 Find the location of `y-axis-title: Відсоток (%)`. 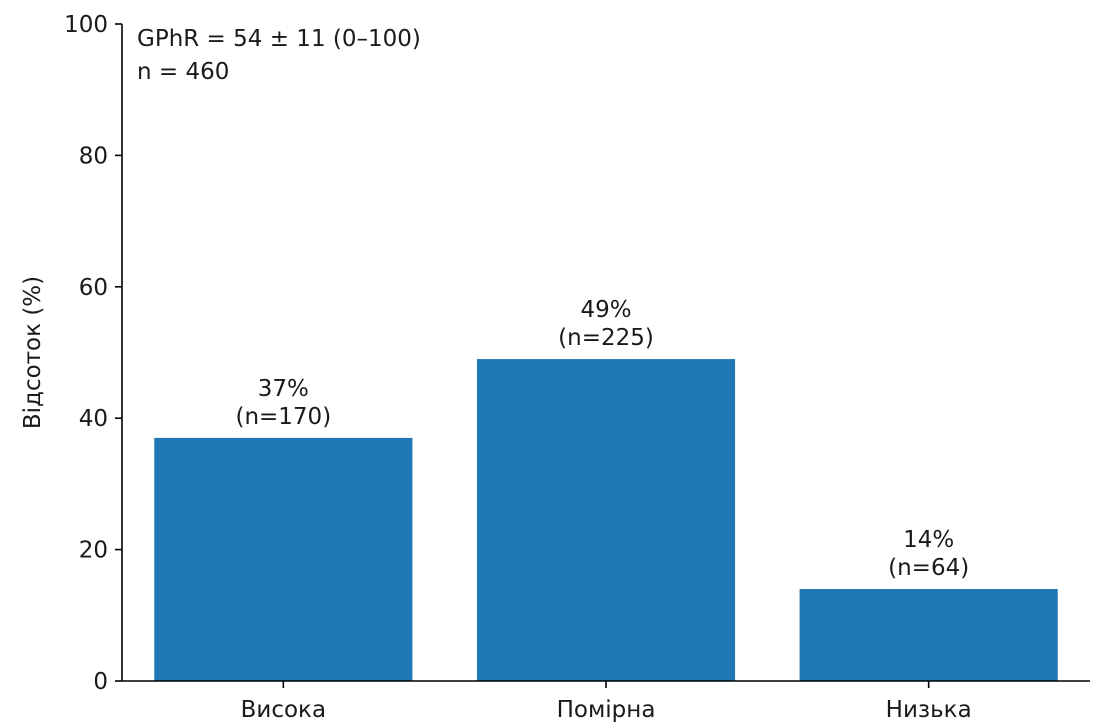

y-axis-title: Відсоток (%) is located at coordinates (33, 352).